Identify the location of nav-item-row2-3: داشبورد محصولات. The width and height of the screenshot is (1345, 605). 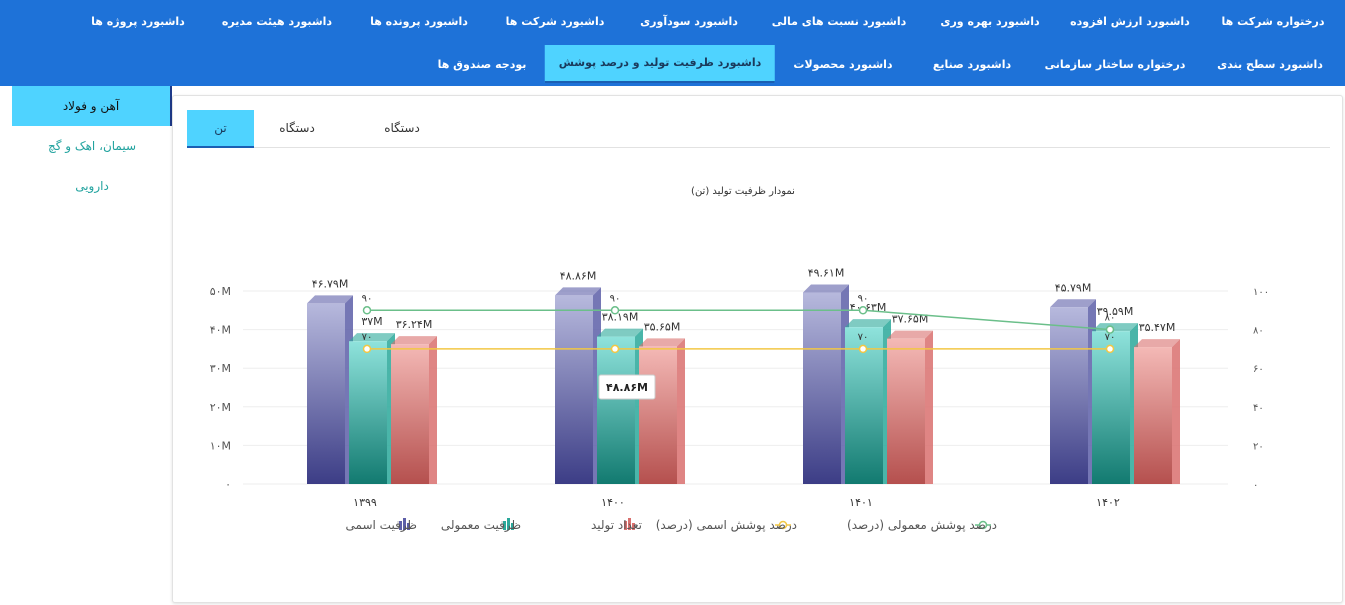
(843, 64).